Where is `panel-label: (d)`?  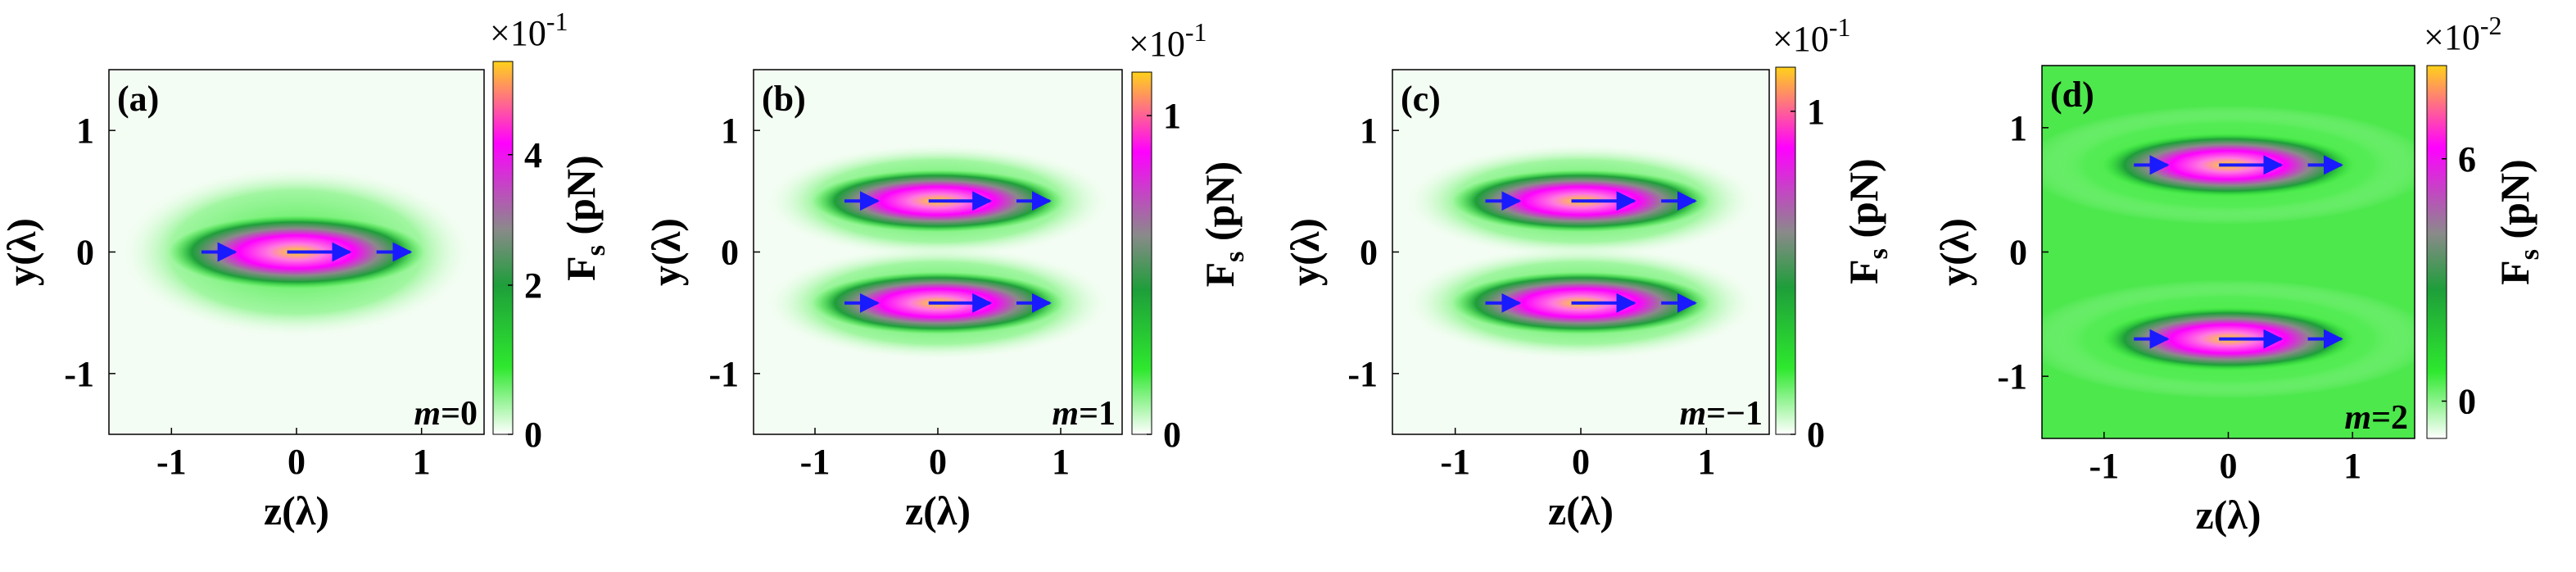
panel-label: (d) is located at coordinates (2072, 95).